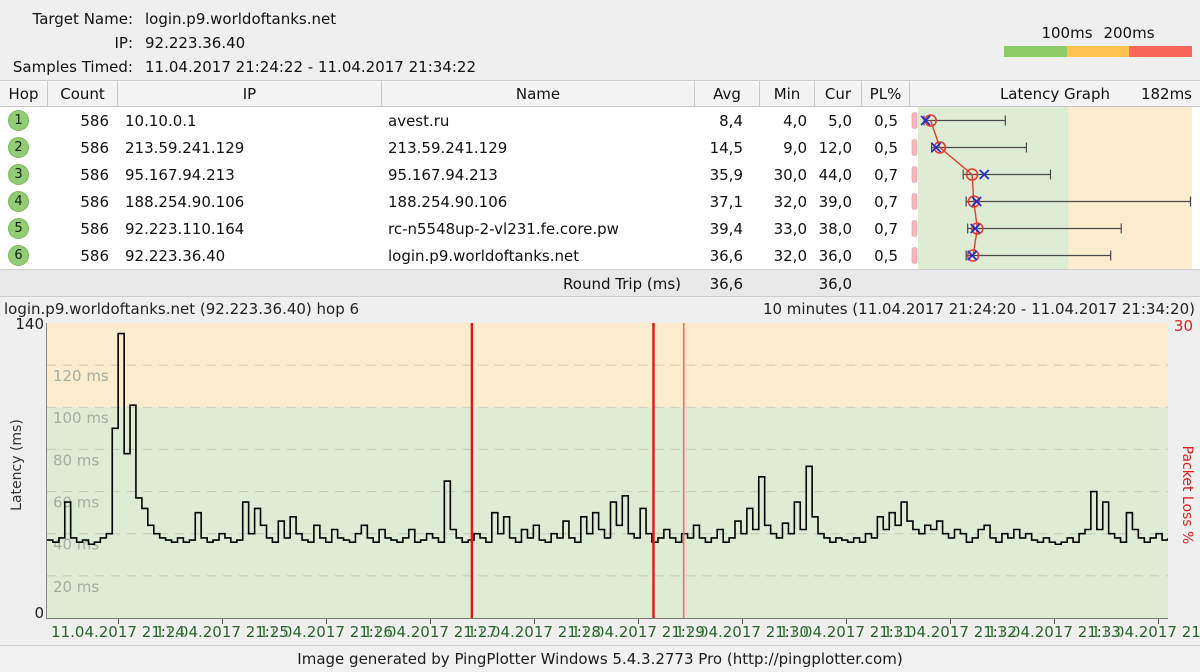 The height and width of the screenshot is (672, 1200). What do you see at coordinates (448, 201) in the screenshot?
I see `name-cell: 188.254.90.106` at bounding box center [448, 201].